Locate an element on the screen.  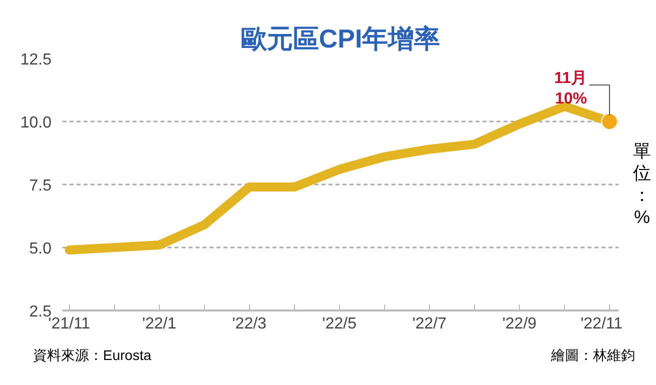
x-tick-label: '22/11 is located at coordinates (601, 324).